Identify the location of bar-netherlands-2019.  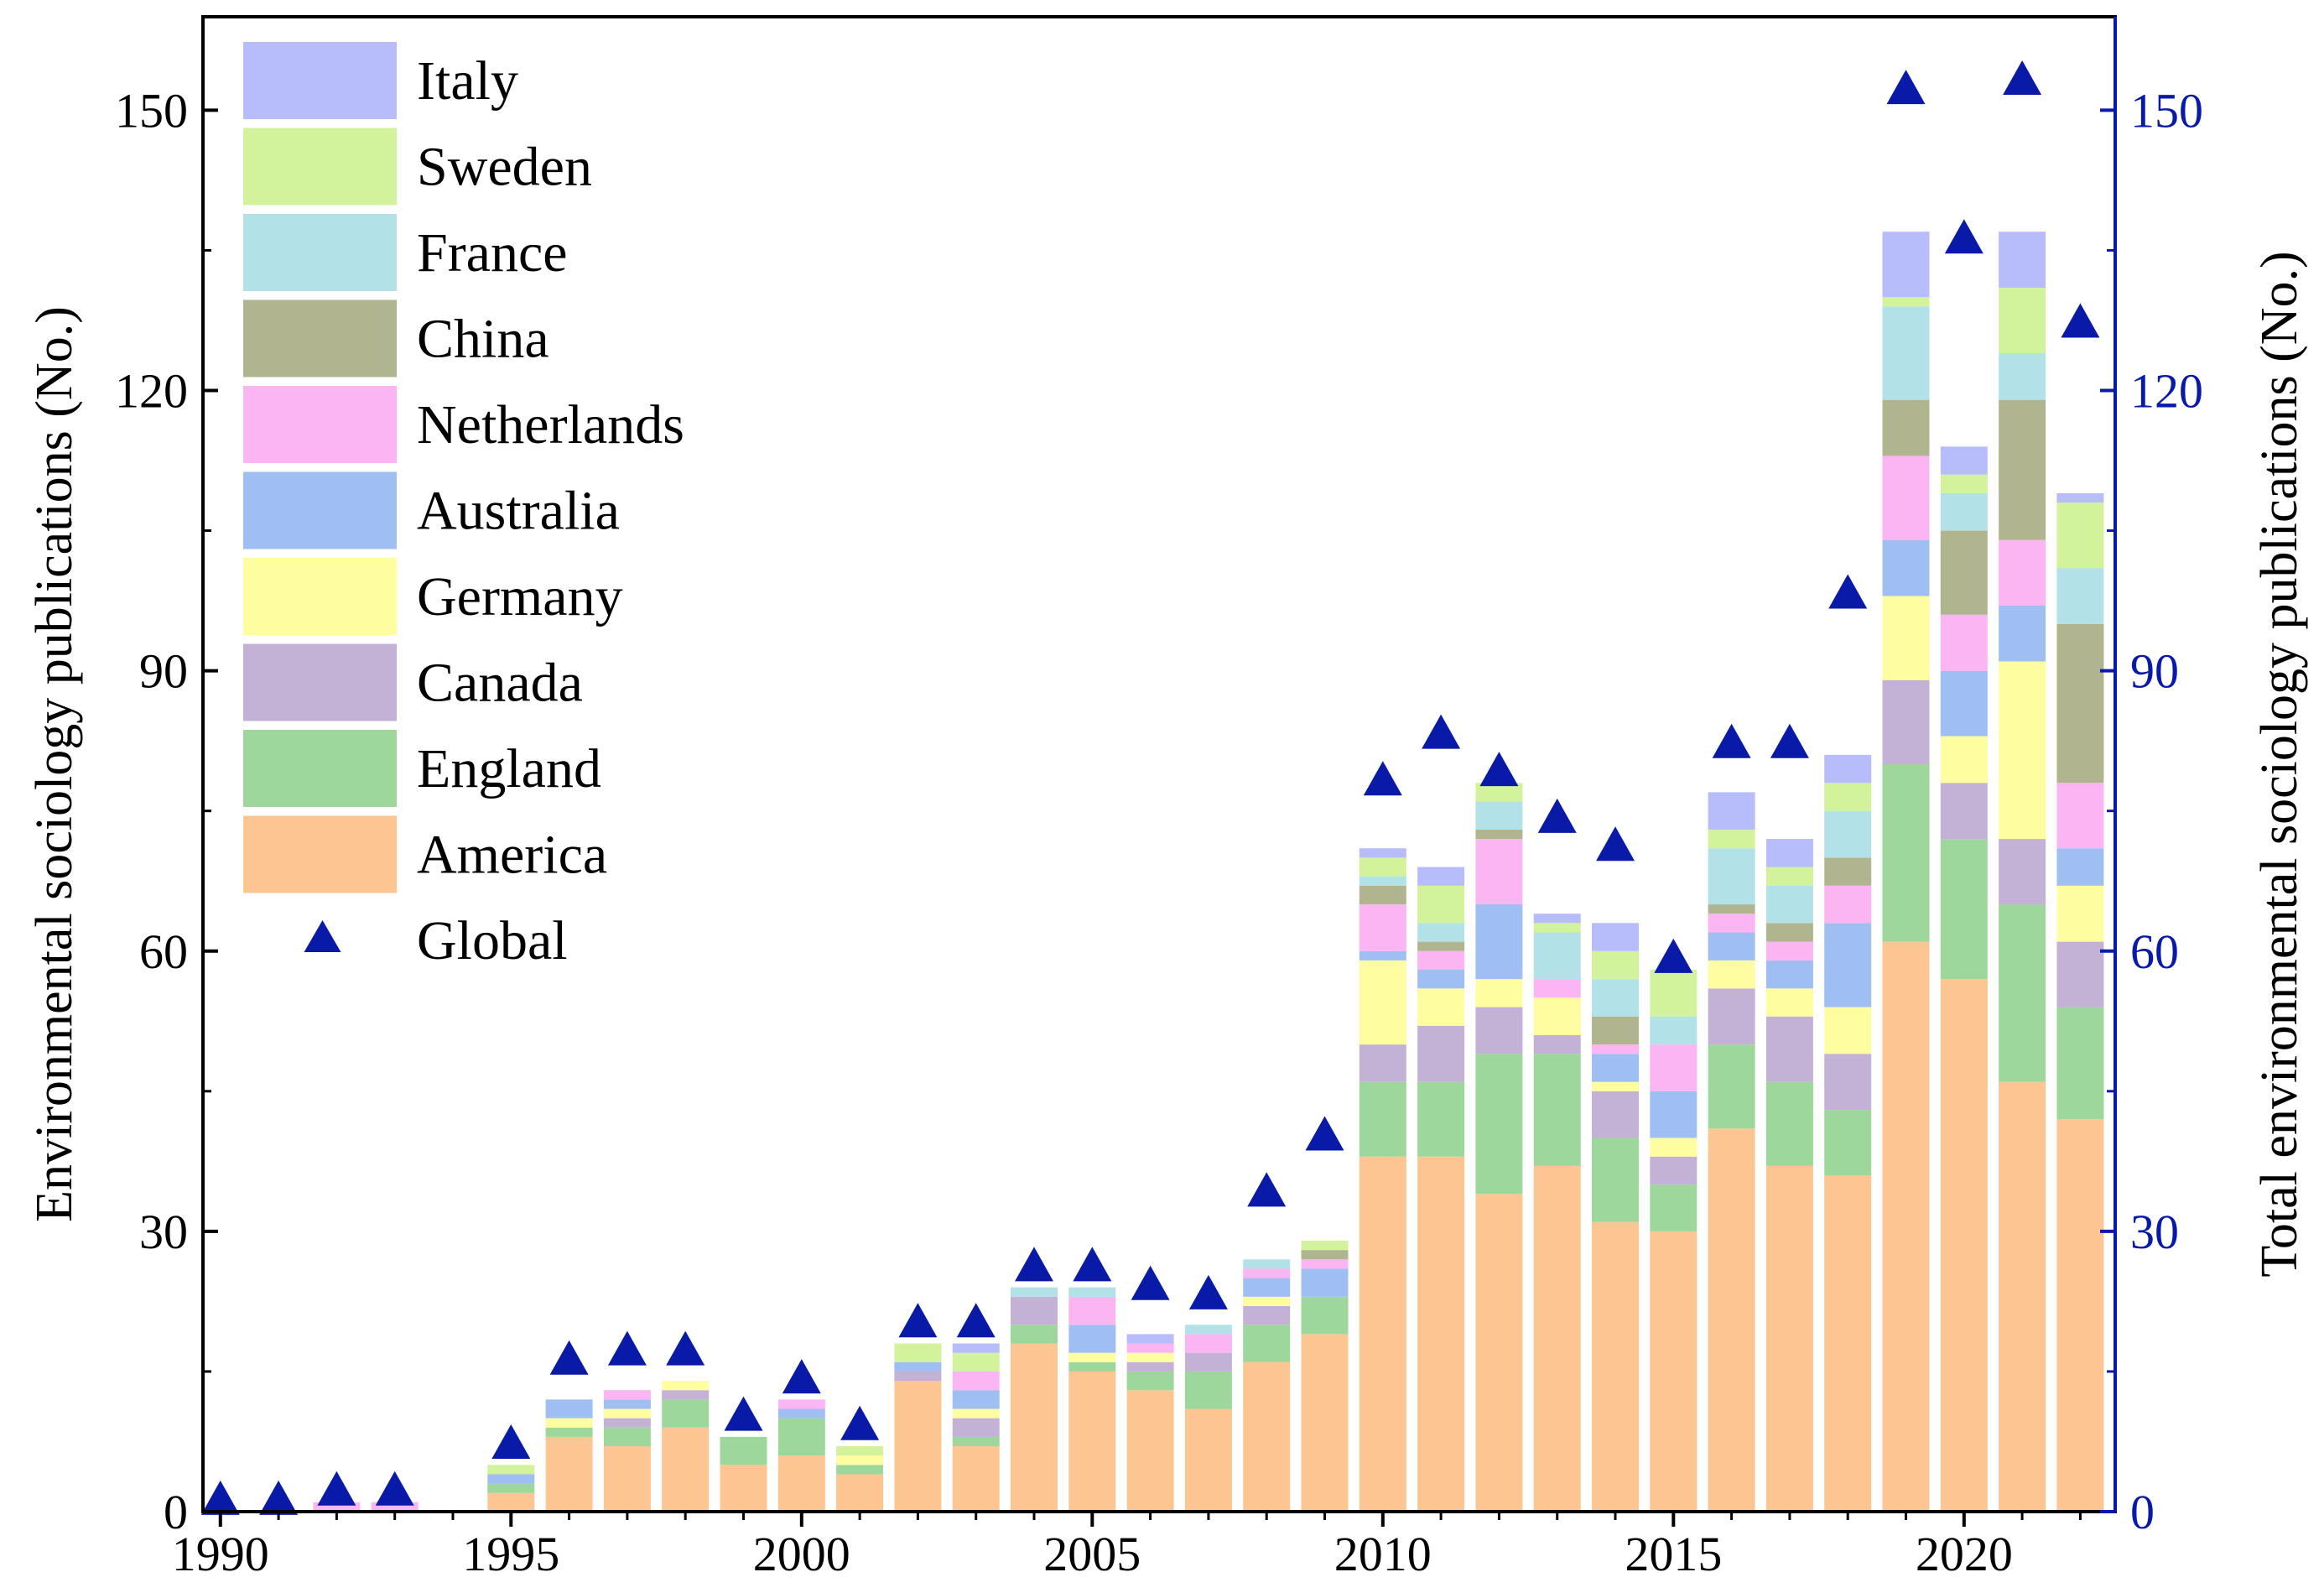
(1906, 498).